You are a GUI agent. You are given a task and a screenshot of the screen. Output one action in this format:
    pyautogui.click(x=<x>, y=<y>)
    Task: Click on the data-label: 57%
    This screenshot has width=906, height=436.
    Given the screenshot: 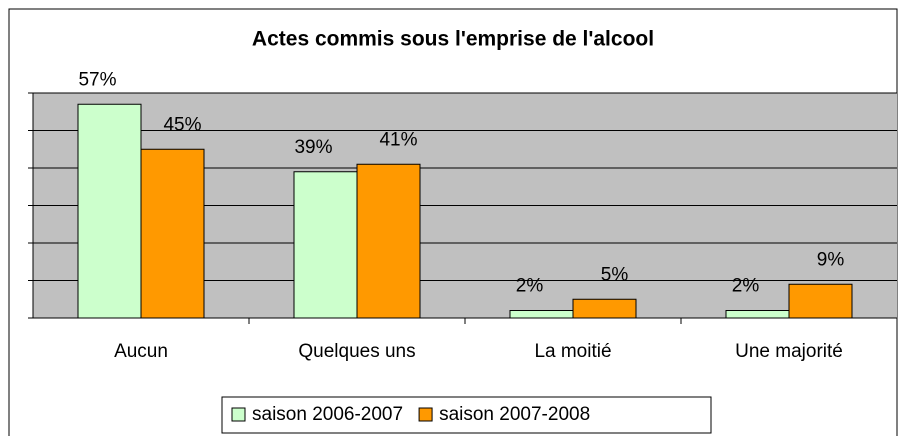 What is the action you would take?
    pyautogui.click(x=97, y=79)
    